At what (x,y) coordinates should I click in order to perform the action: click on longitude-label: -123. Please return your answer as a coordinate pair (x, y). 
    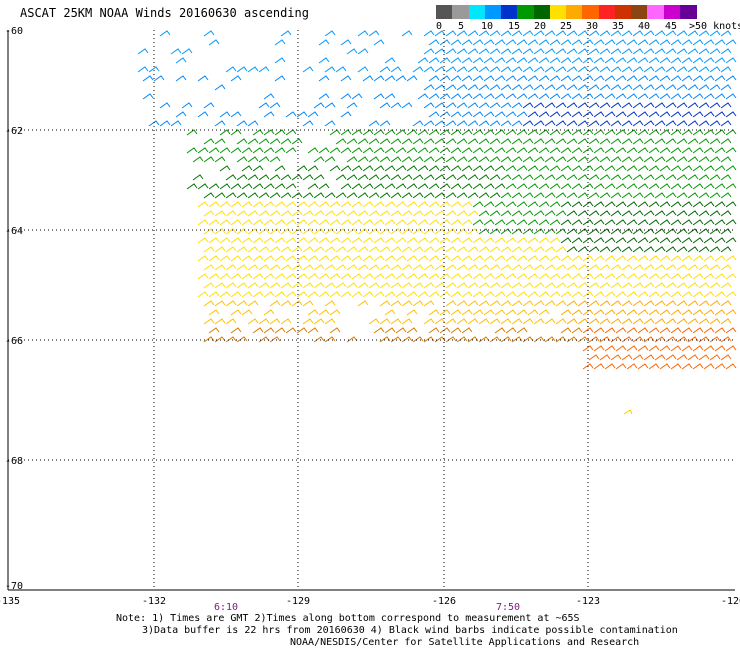
    Looking at the image, I should click on (588, 601).